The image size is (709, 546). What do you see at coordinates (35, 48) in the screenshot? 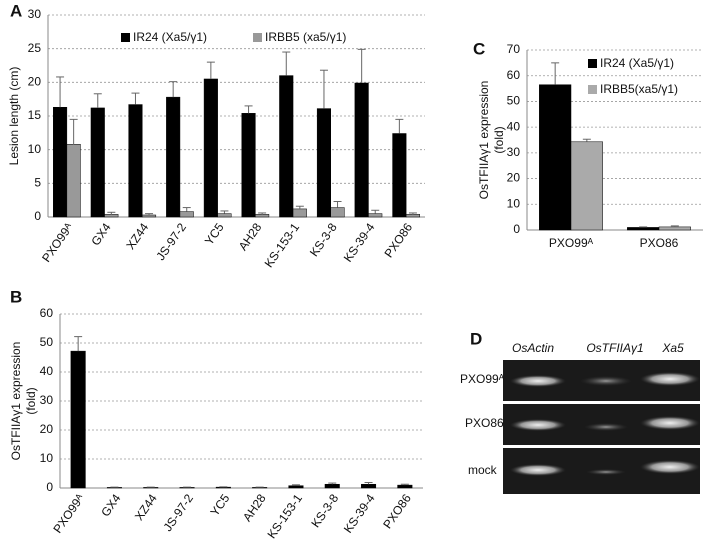
I see `y-tick-label: 25` at bounding box center [35, 48].